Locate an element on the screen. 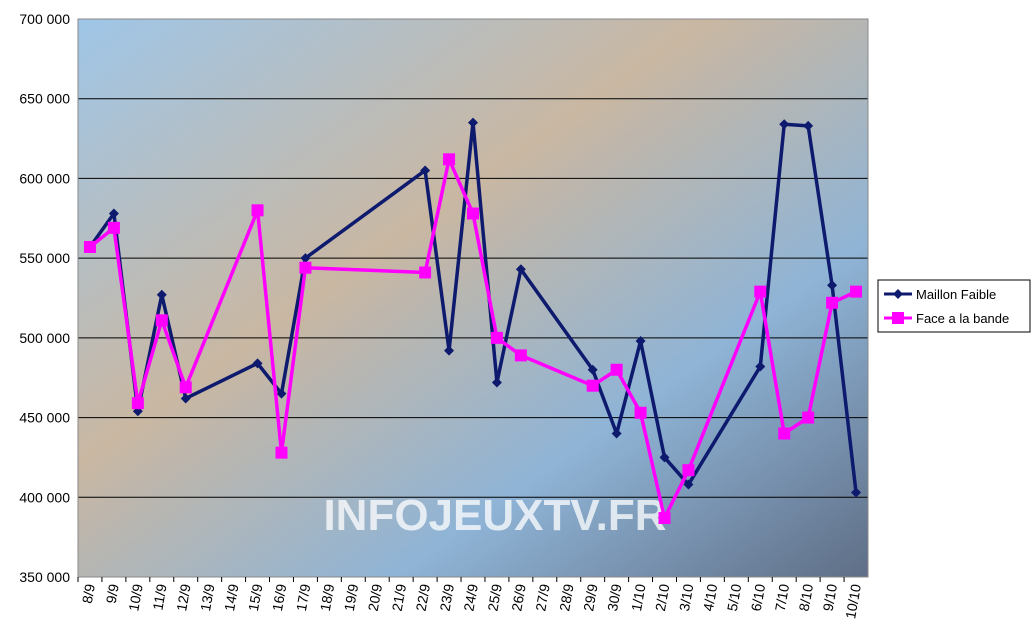  y-tick-label: 600 000 is located at coordinates (44, 178).